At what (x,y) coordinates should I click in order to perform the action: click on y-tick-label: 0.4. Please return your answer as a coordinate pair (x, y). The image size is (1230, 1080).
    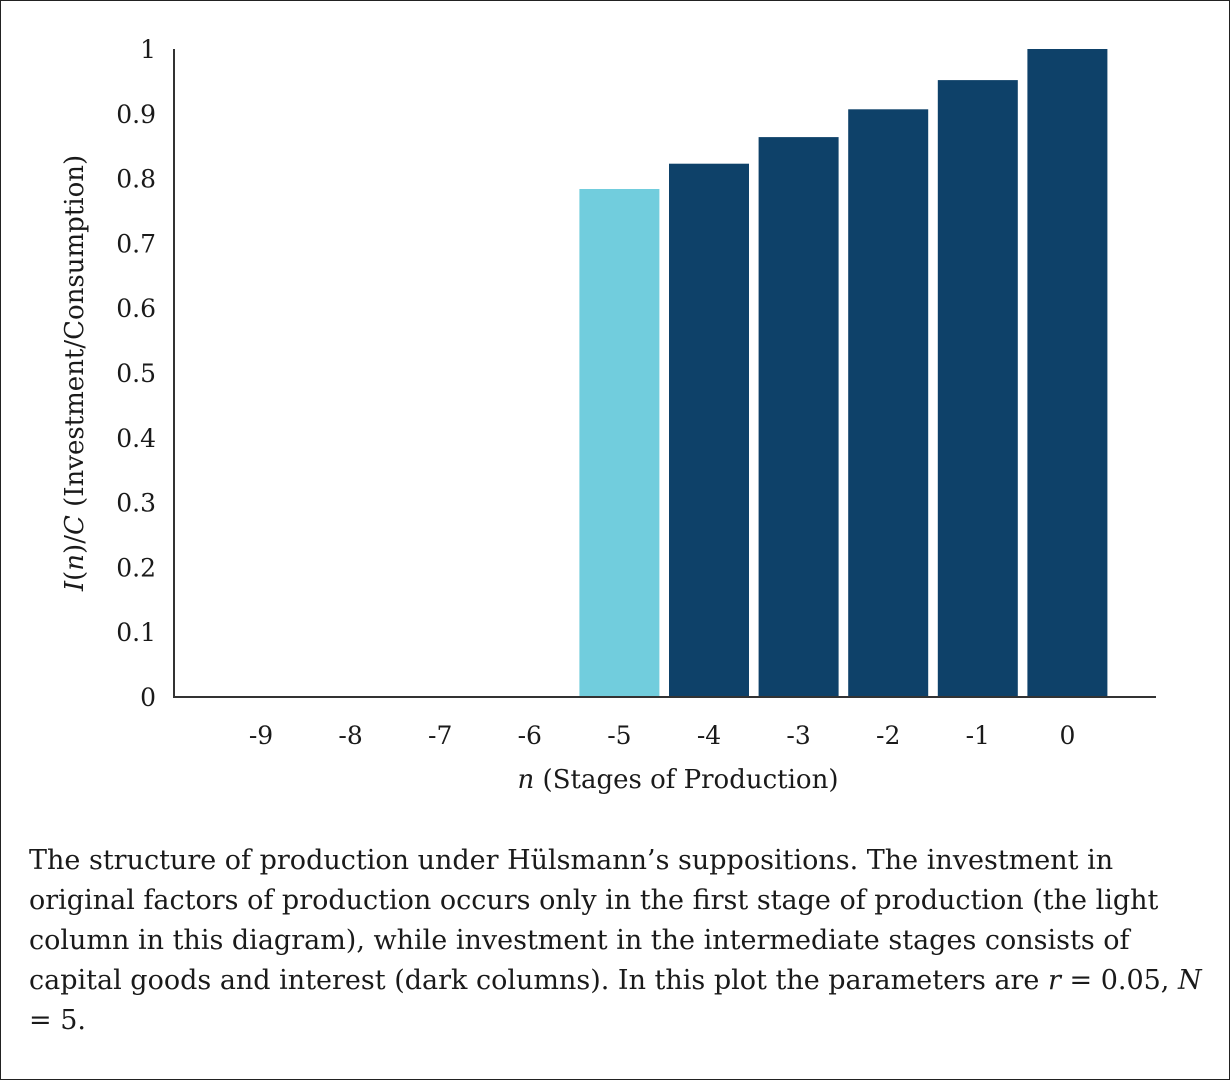
    Looking at the image, I should click on (136, 438).